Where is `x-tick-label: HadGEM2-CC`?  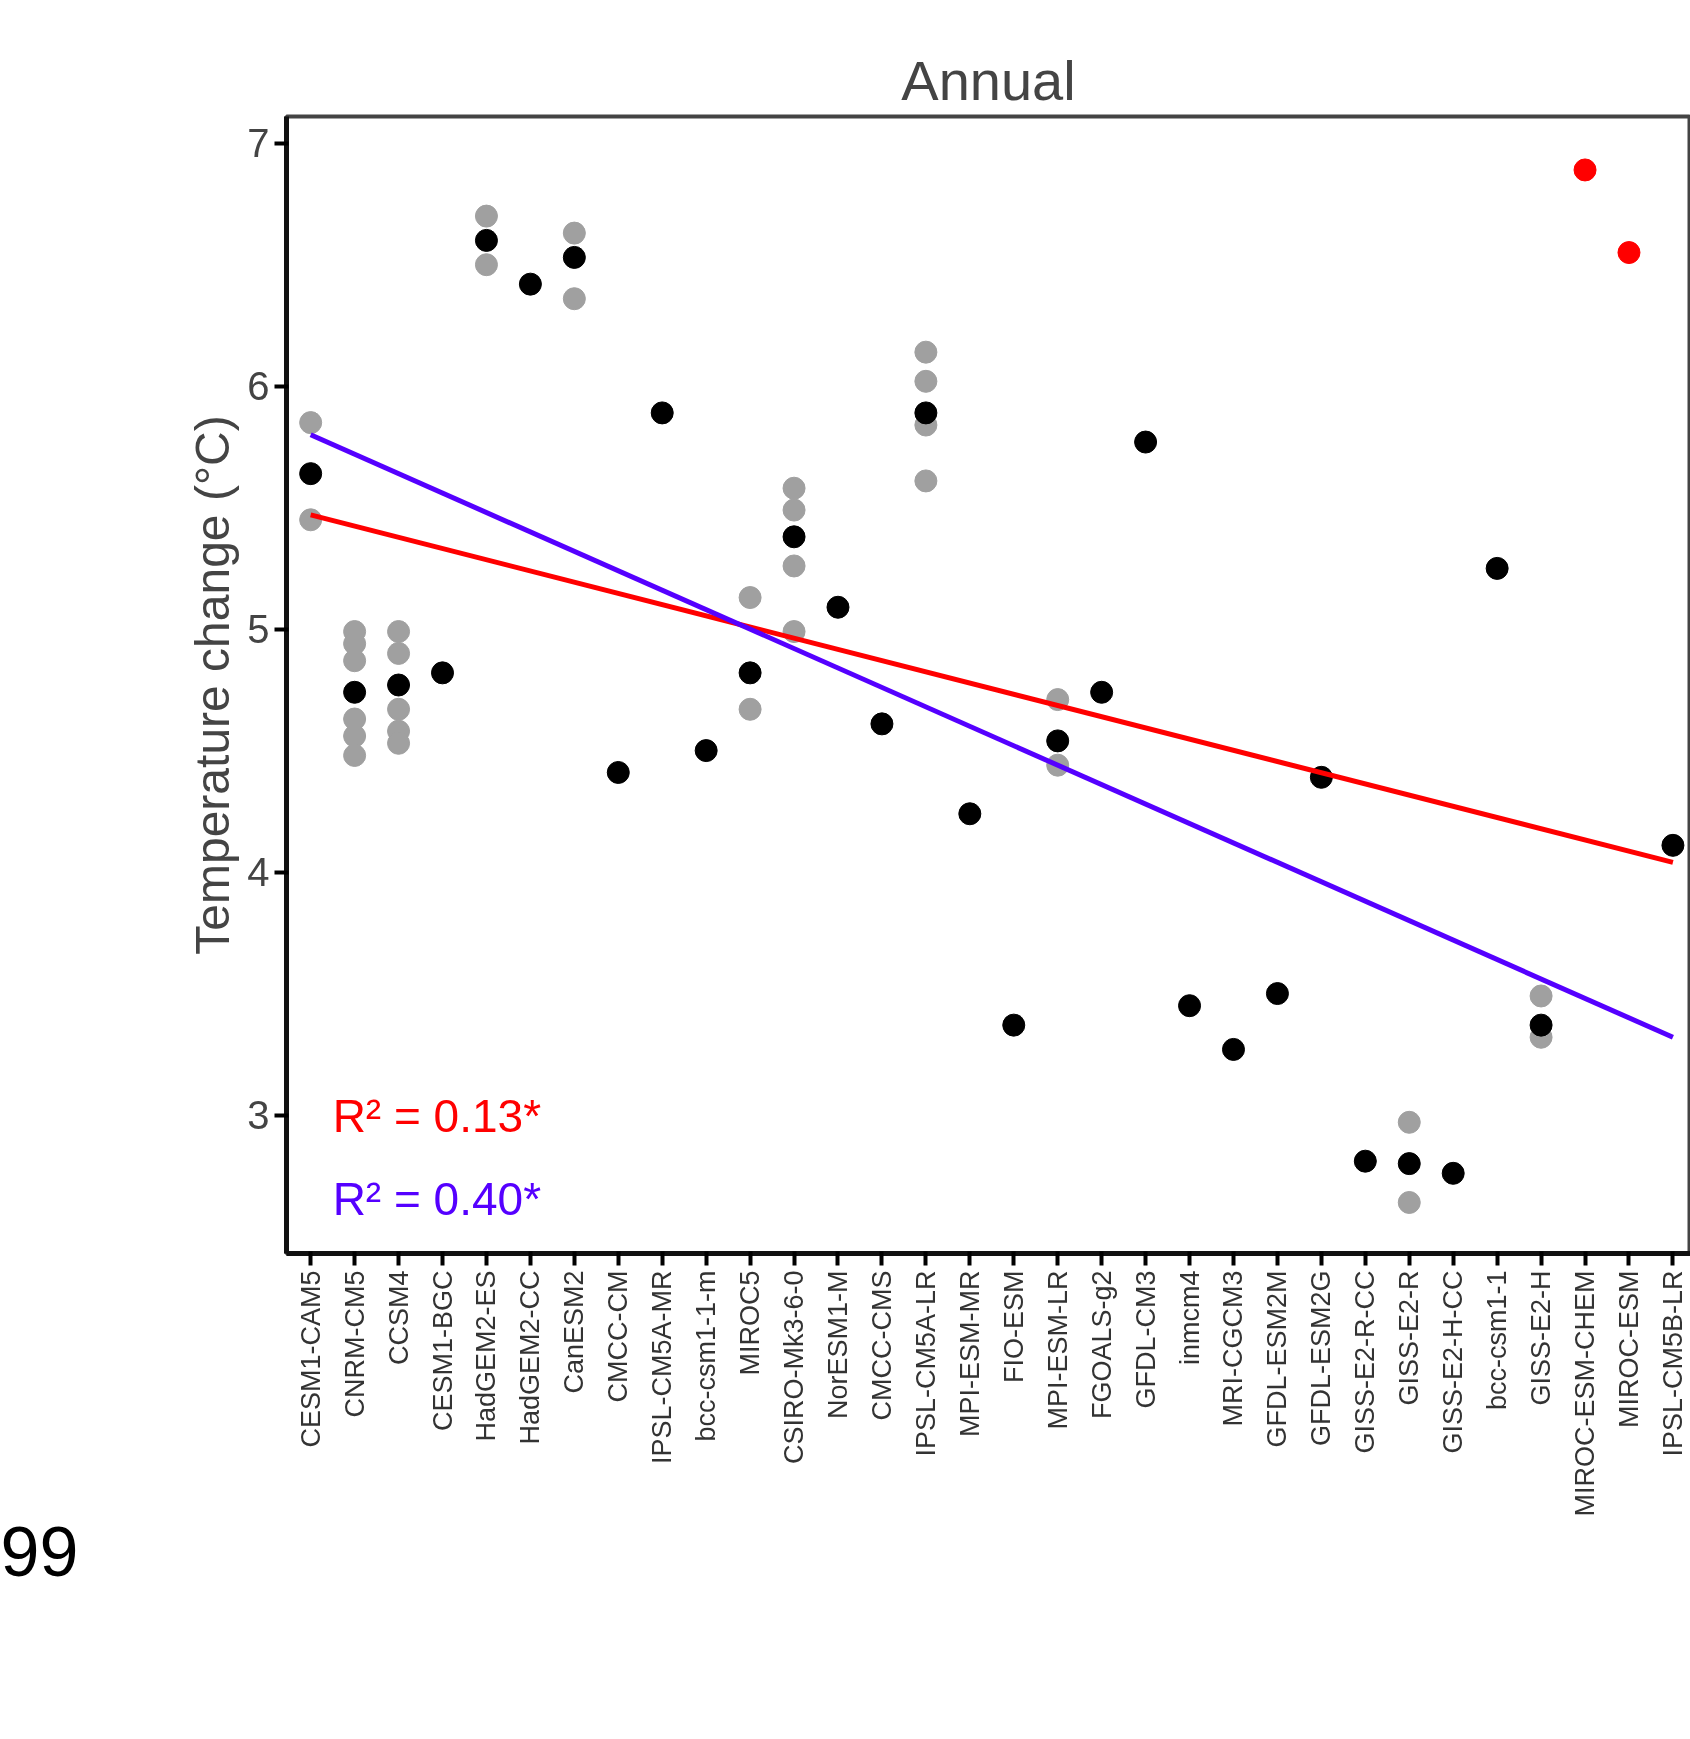 x-tick-label: HadGEM2-CC is located at coordinates (530, 1357).